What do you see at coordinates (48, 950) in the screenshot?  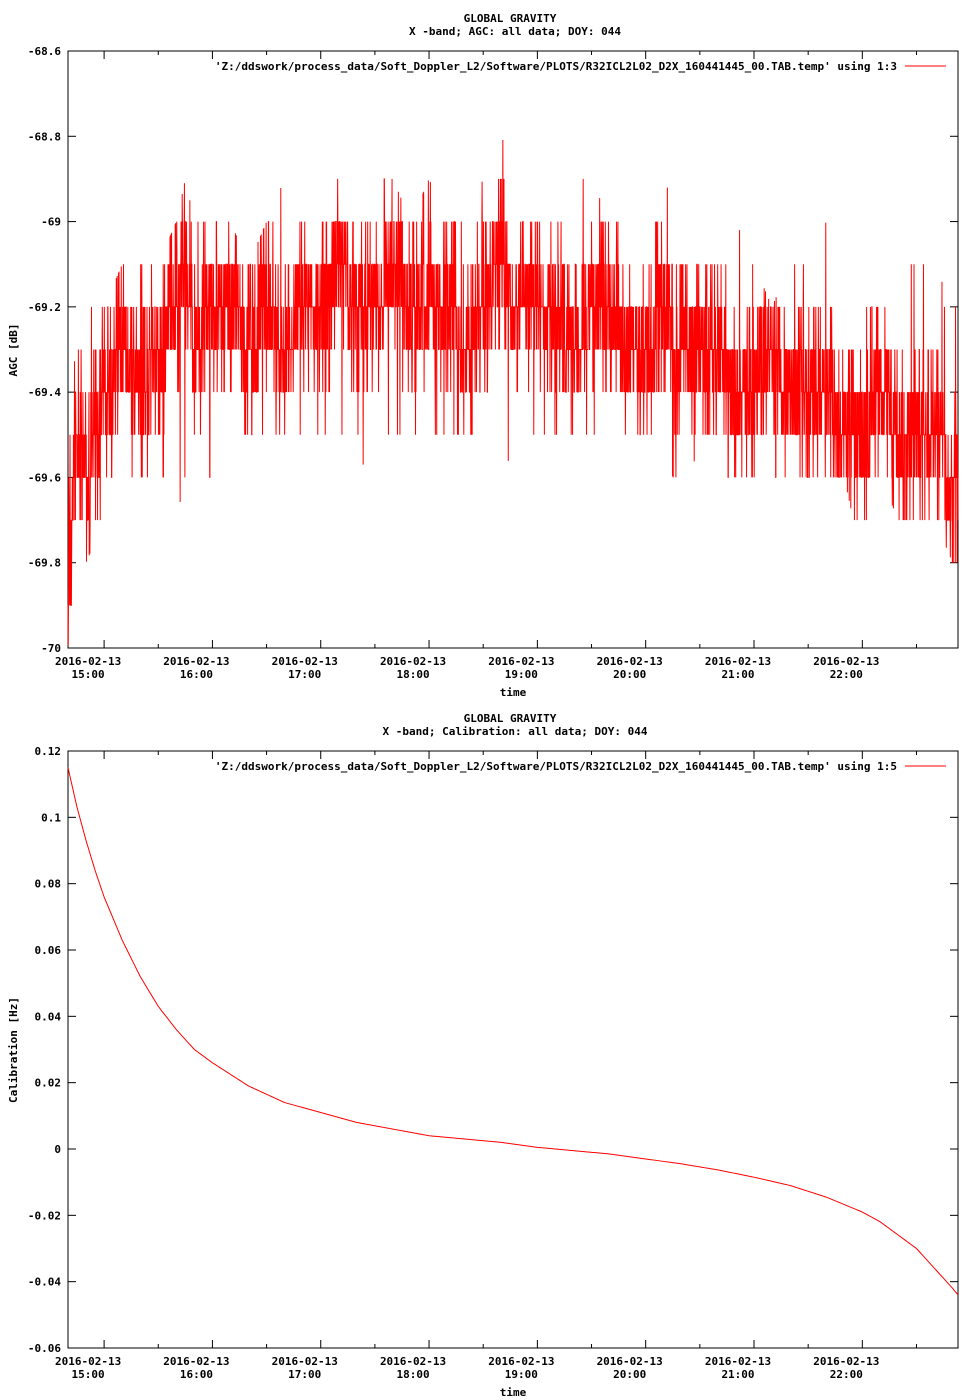 I see `y-tick-label: 0.06` at bounding box center [48, 950].